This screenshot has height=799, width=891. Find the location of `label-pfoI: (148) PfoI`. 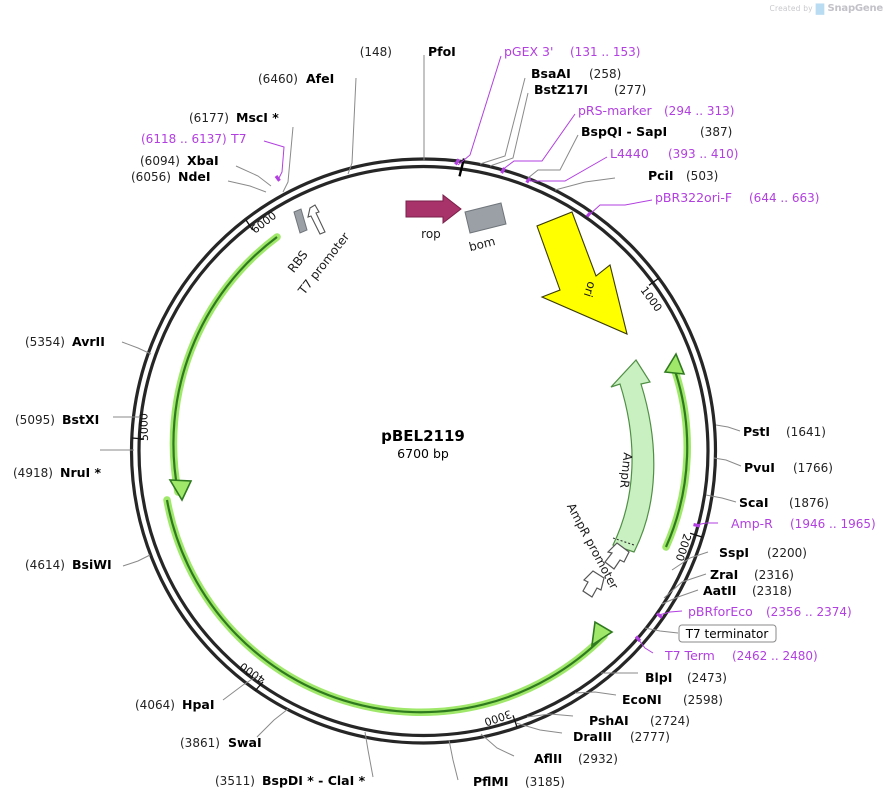

label-pfoI: (148) PfoI is located at coordinates (408, 51).